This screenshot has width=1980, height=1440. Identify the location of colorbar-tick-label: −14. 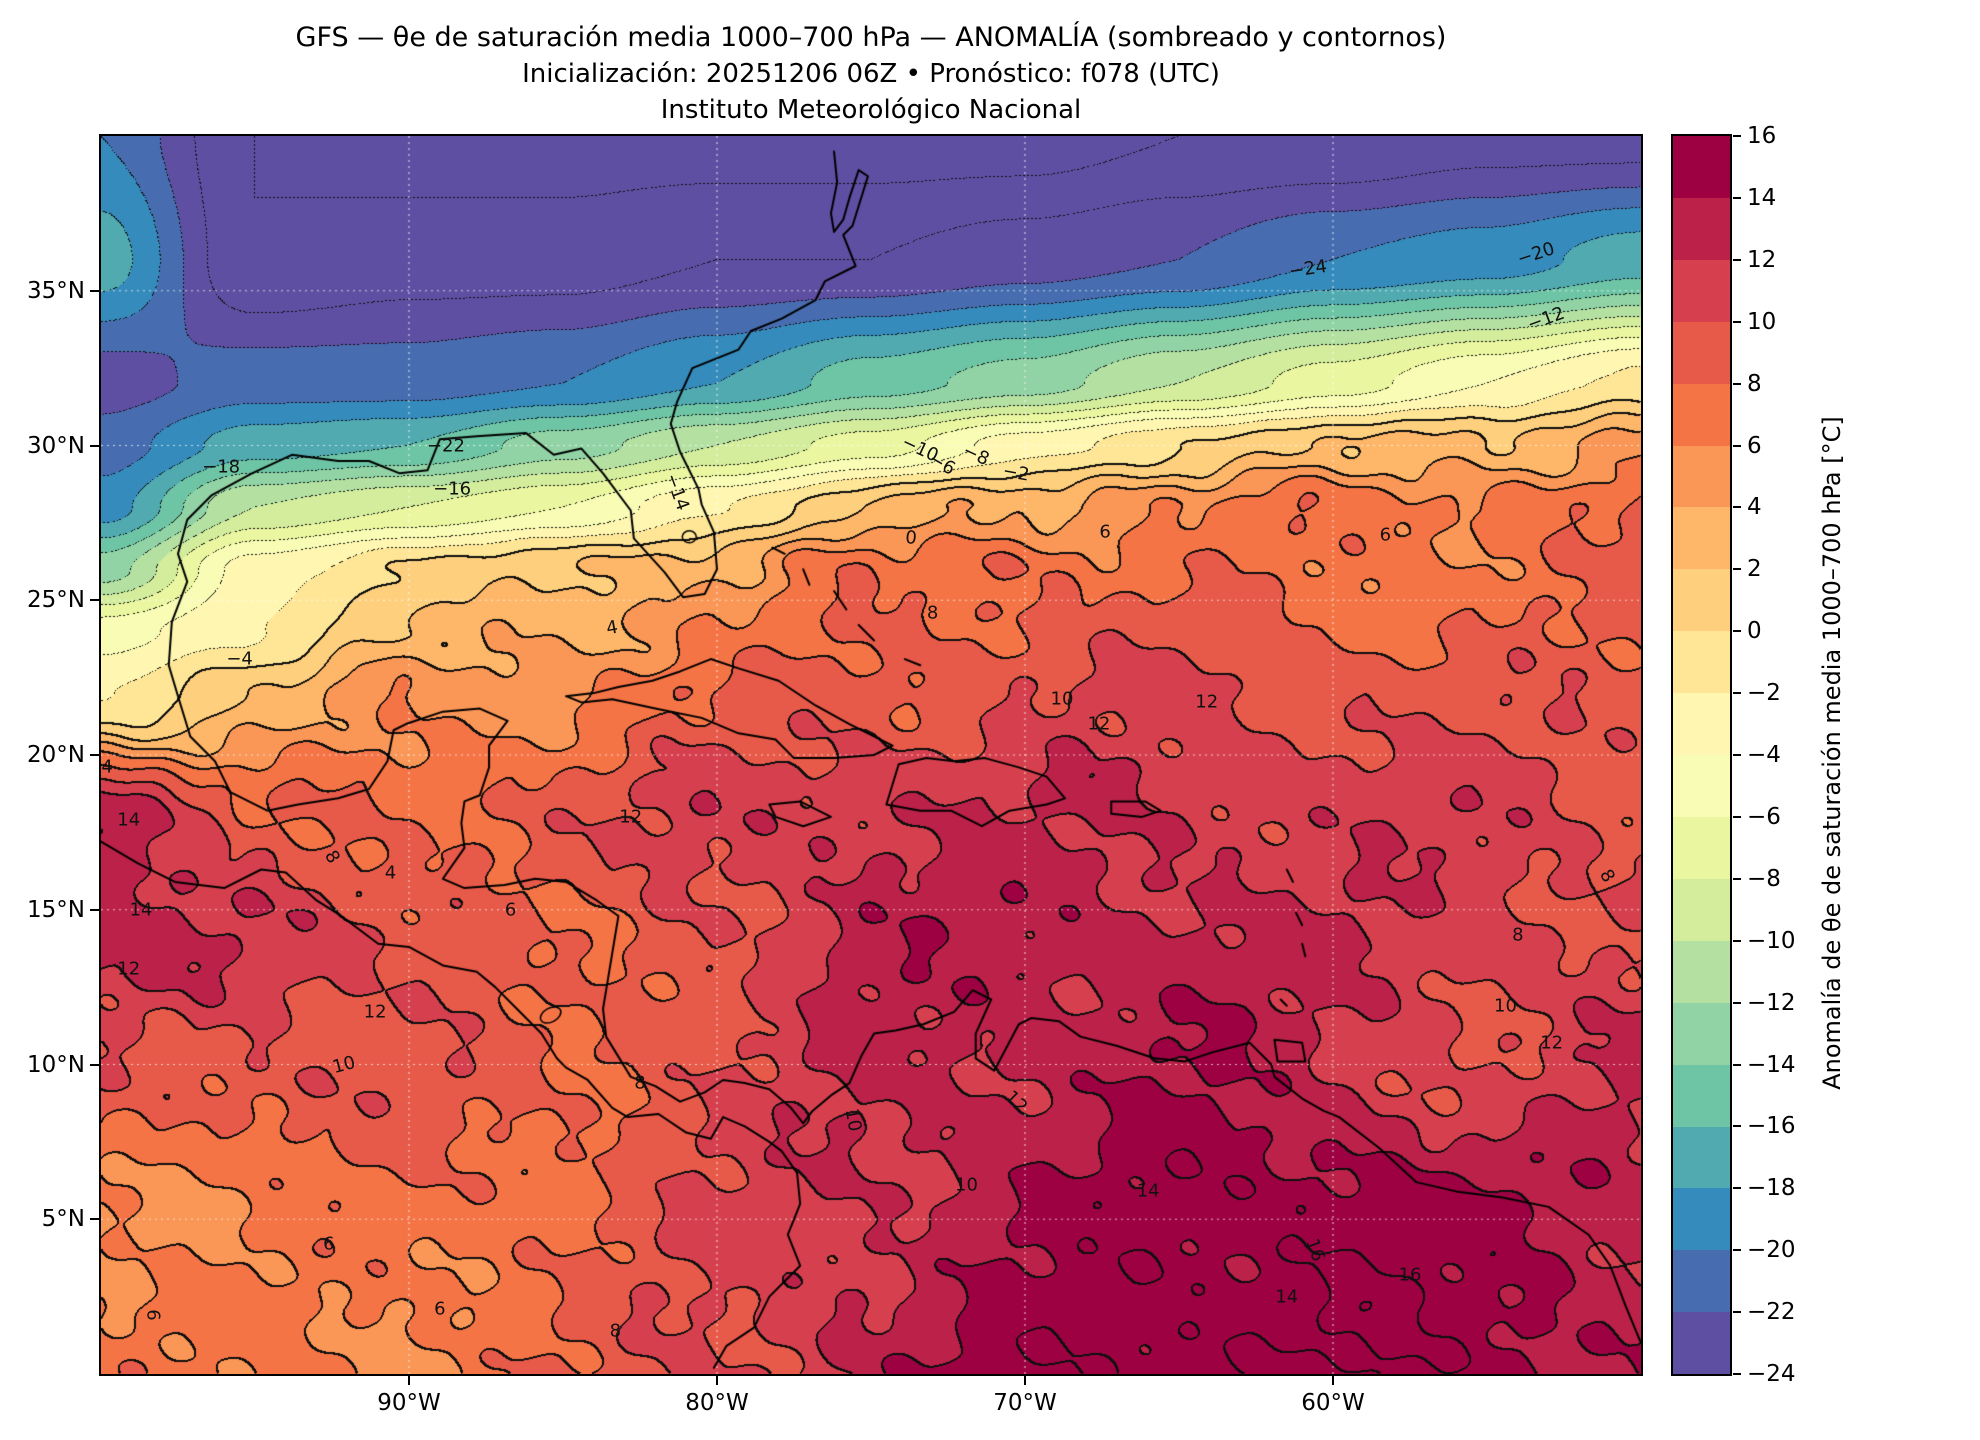
(1771, 1064).